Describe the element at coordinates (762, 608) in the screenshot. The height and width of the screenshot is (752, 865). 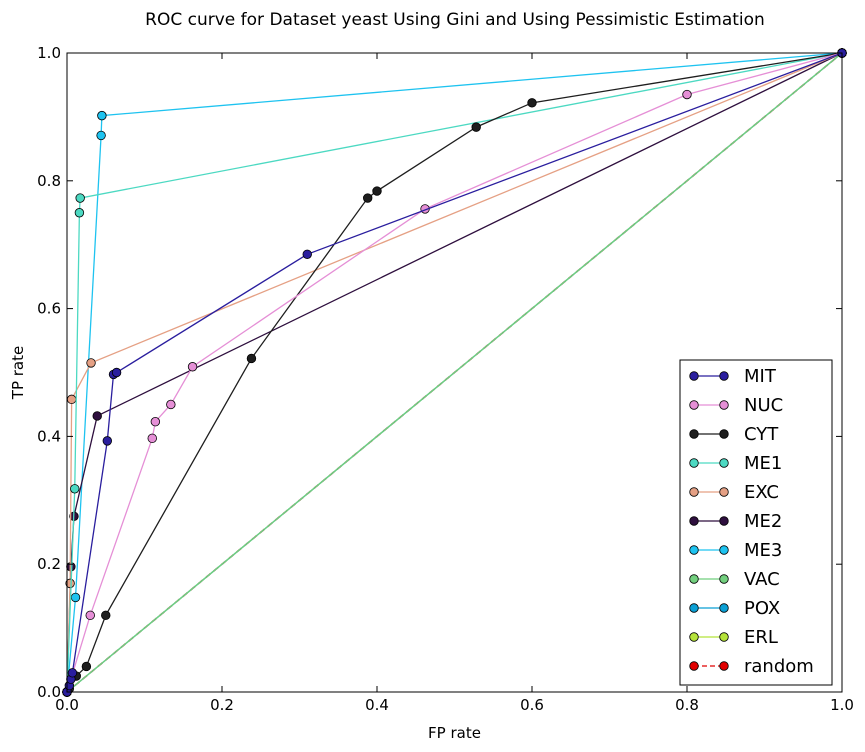
I see `legend-label: POX` at that location.